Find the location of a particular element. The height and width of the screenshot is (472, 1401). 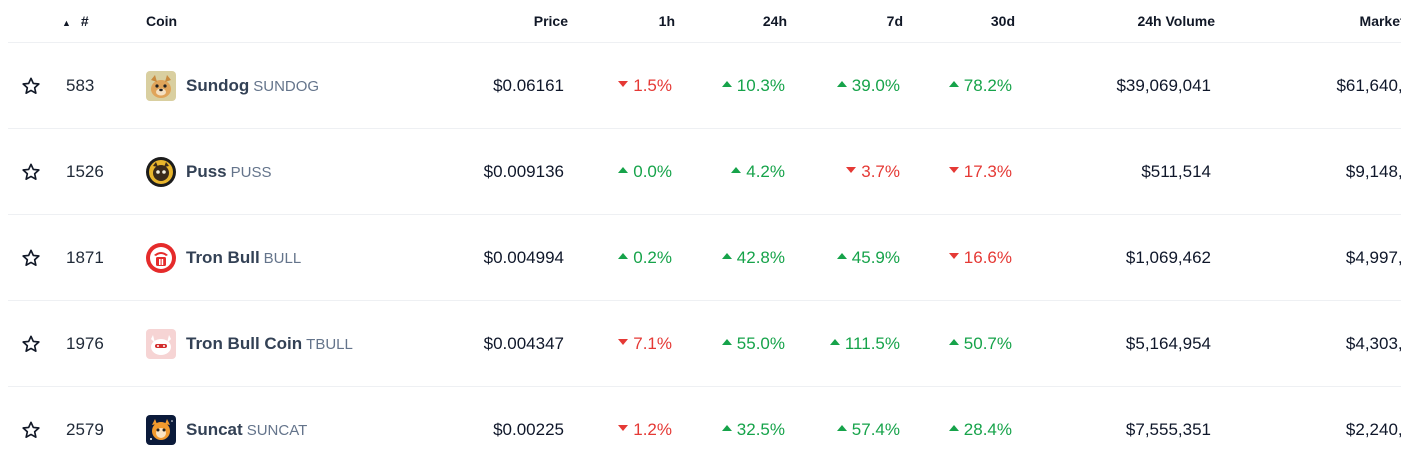

header-24h: 24h is located at coordinates (735, 21).